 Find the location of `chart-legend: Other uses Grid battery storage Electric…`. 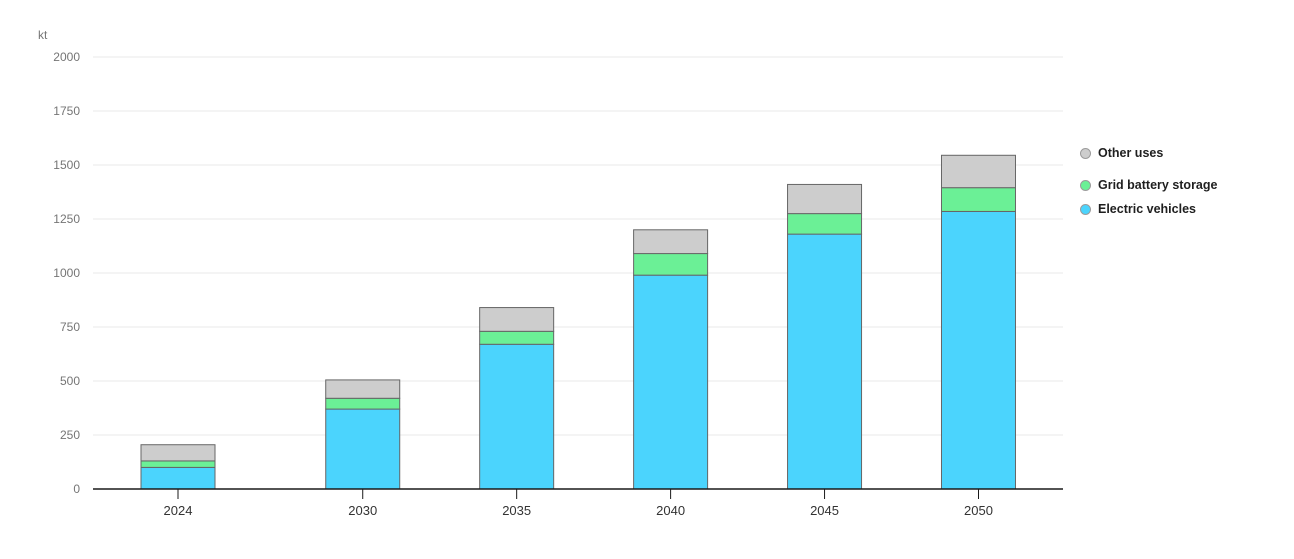

chart-legend: Other uses Grid battery storage Electric… is located at coordinates (1148, 181).